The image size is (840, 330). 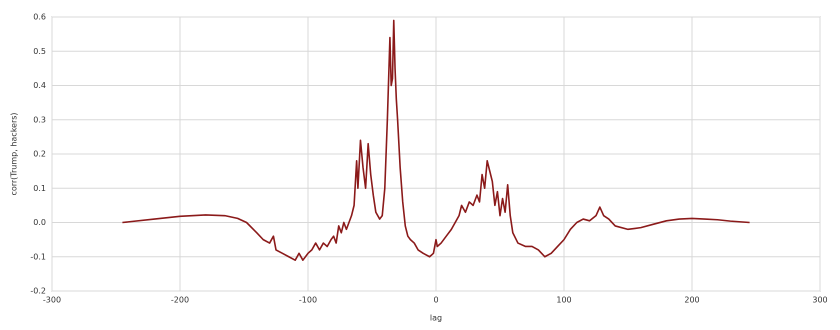 What do you see at coordinates (14, 153) in the screenshot?
I see `y-axis-label: corr(Trump, hackers)` at bounding box center [14, 153].